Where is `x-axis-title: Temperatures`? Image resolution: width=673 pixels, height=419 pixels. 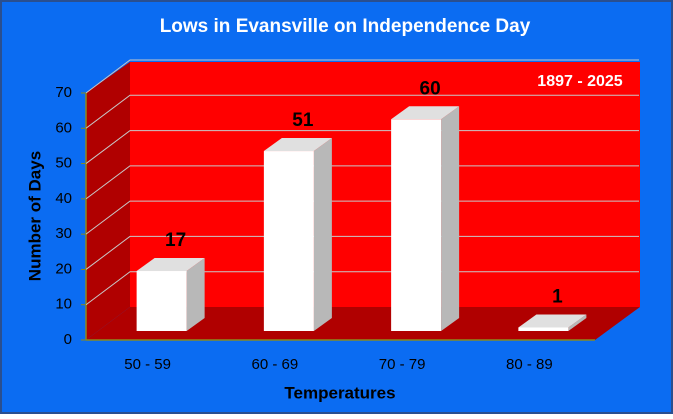
x-axis-title: Temperatures is located at coordinates (339, 392).